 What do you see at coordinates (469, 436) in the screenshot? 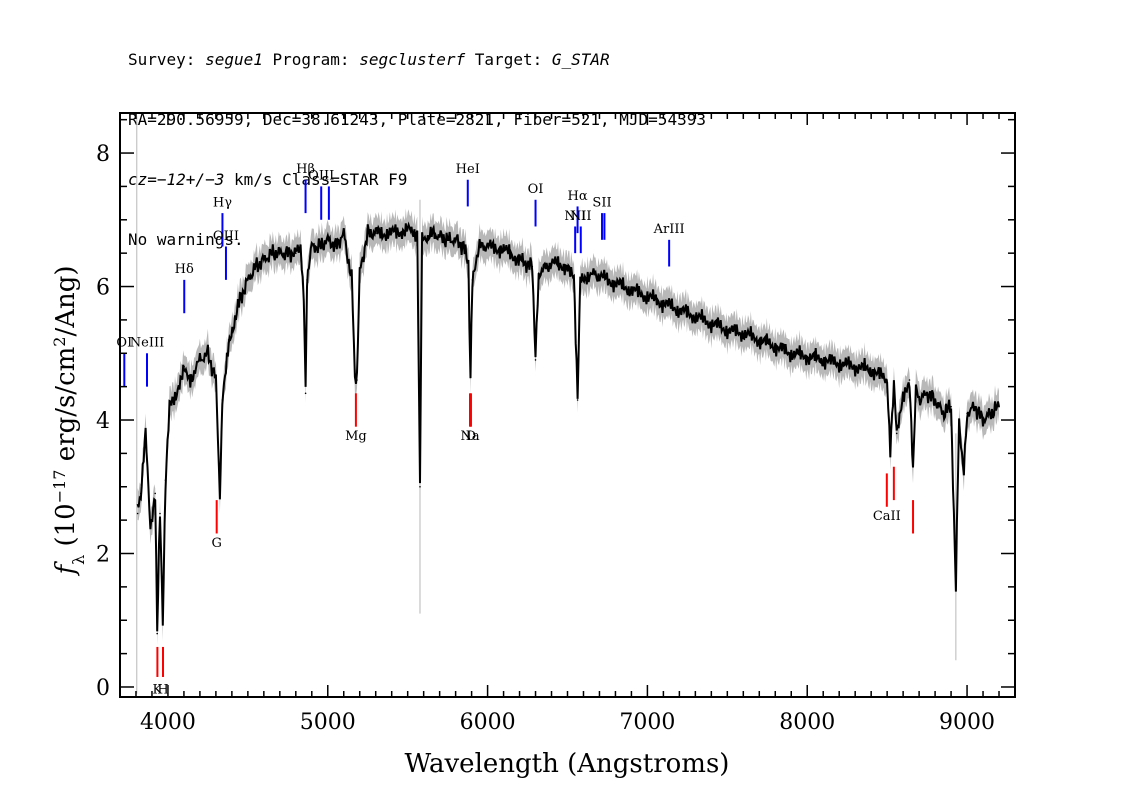
I see `line-label: Na` at bounding box center [469, 436].